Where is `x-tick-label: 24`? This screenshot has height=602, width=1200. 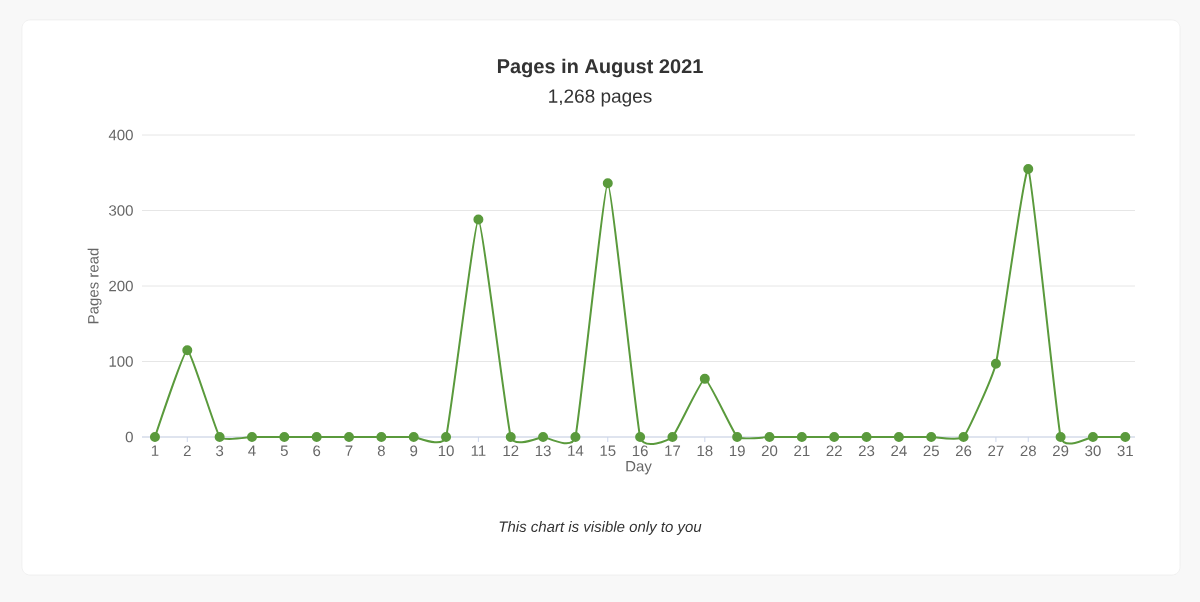 x-tick-label: 24 is located at coordinates (899, 450).